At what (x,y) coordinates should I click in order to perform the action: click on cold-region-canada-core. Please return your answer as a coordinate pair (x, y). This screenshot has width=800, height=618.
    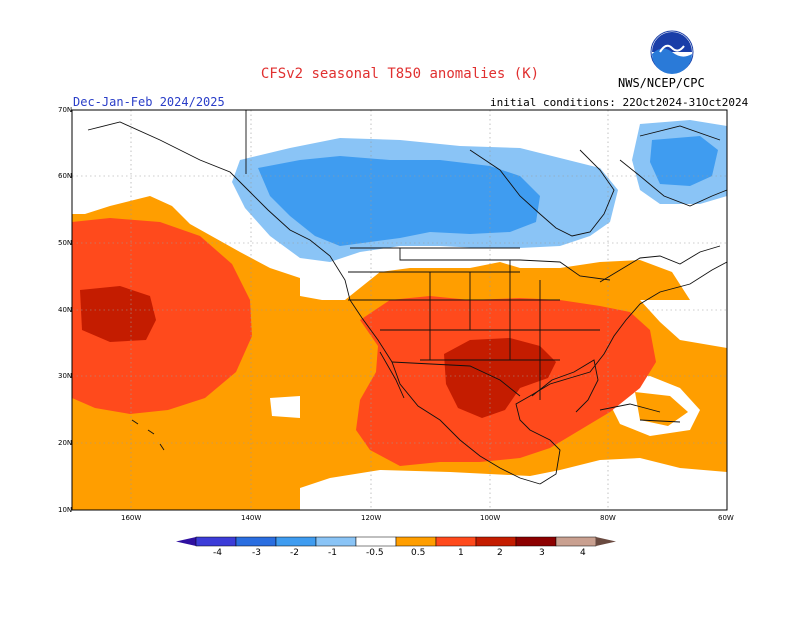
    Looking at the image, I should click on (399, 201).